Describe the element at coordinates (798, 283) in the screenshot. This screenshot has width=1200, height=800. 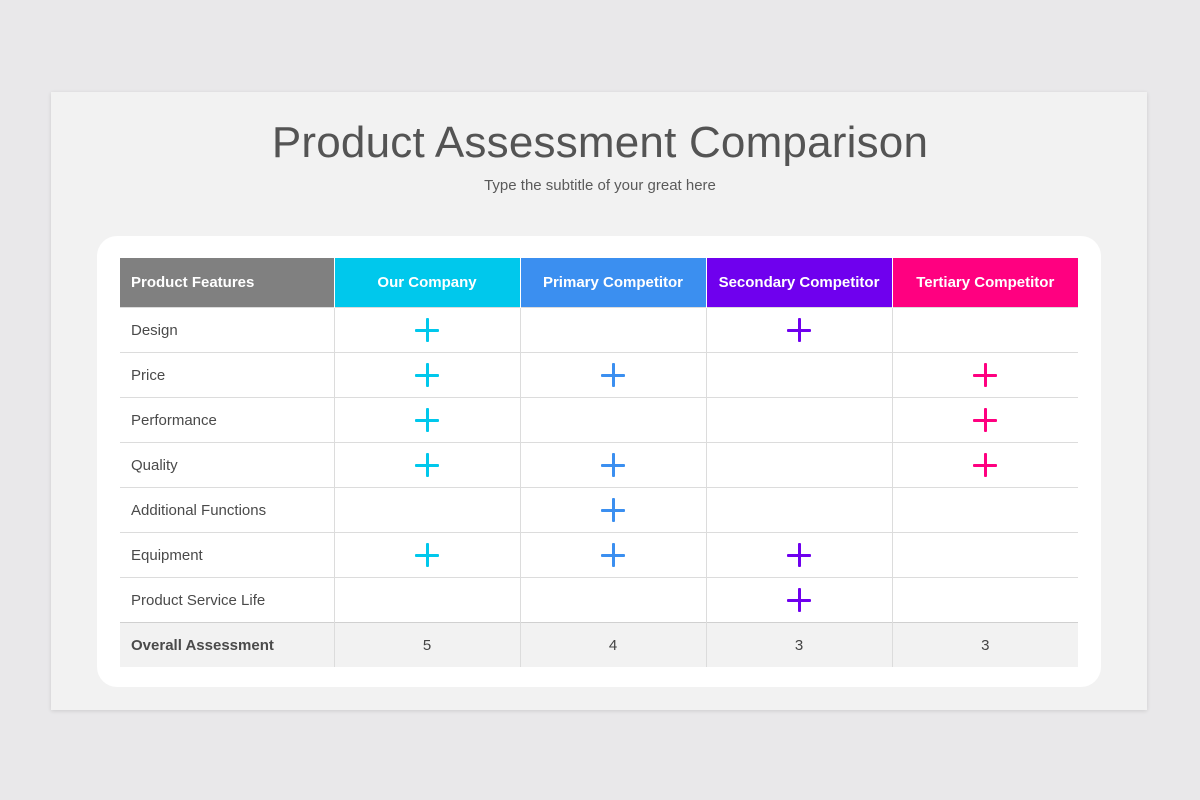
I see `header-secondary-competitor: Secondary Competitor` at that location.